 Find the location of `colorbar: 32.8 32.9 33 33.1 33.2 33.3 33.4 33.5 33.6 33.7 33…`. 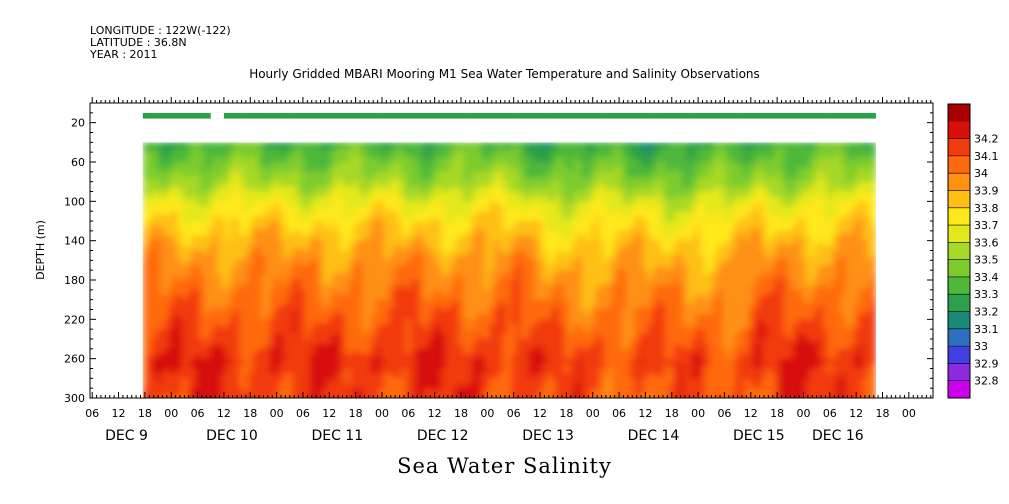

colorbar: 32.8 32.9 33 33.1 33.2 33.3 33.4 33.5 33.6 33.7 33… is located at coordinates (973, 251).